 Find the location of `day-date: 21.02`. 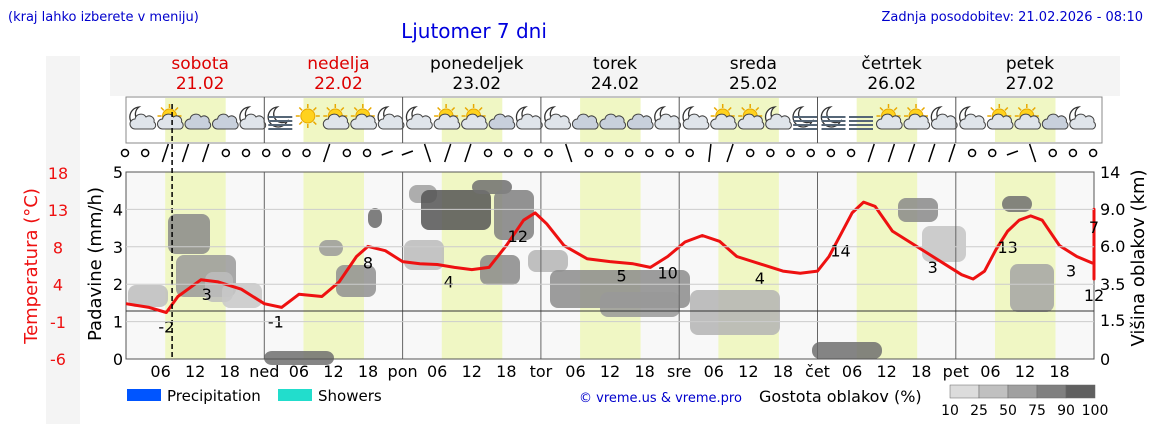

day-date: 21.02 is located at coordinates (200, 84).